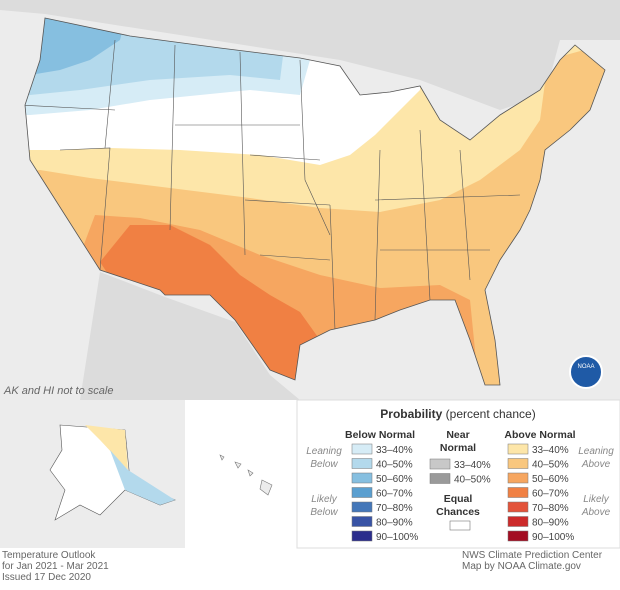 Image resolution: width=620 pixels, height=590 pixels. Describe the element at coordinates (58, 391) in the screenshot. I see `scale-note: AK and HI not to scale` at that location.